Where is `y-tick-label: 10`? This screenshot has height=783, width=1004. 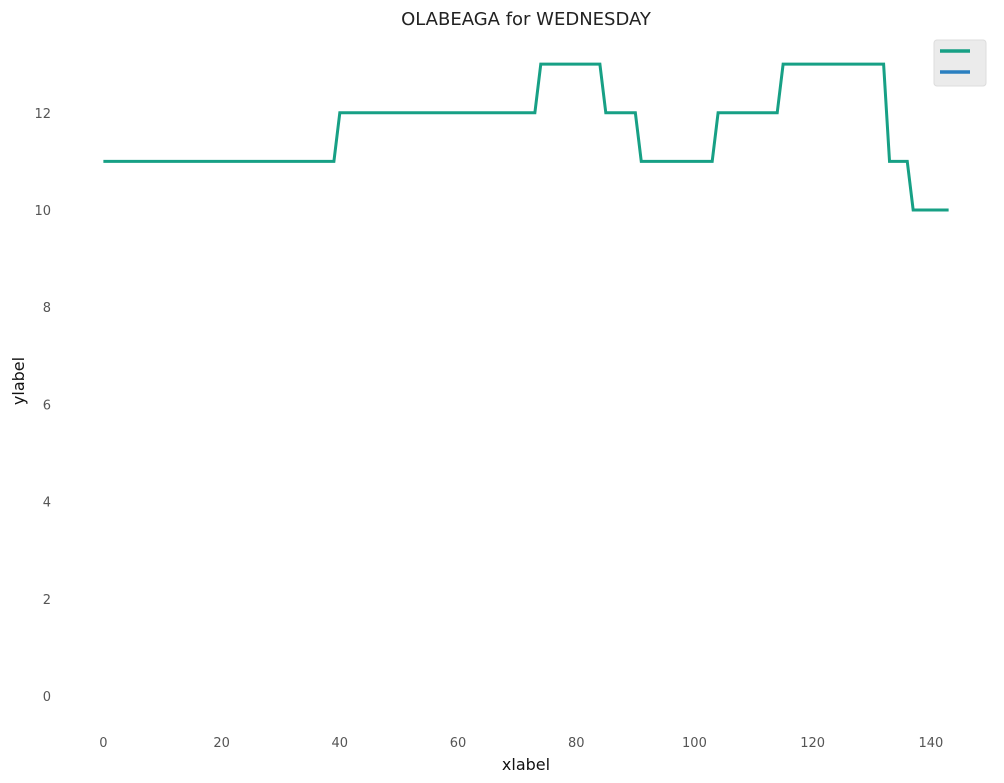
y-tick-label: 10 is located at coordinates (42, 211).